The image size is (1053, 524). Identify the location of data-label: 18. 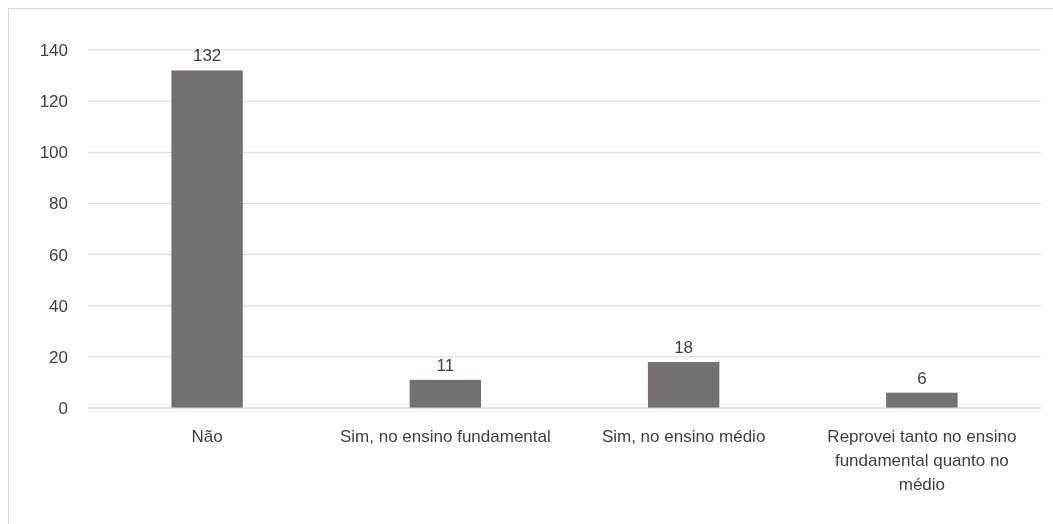
(684, 347).